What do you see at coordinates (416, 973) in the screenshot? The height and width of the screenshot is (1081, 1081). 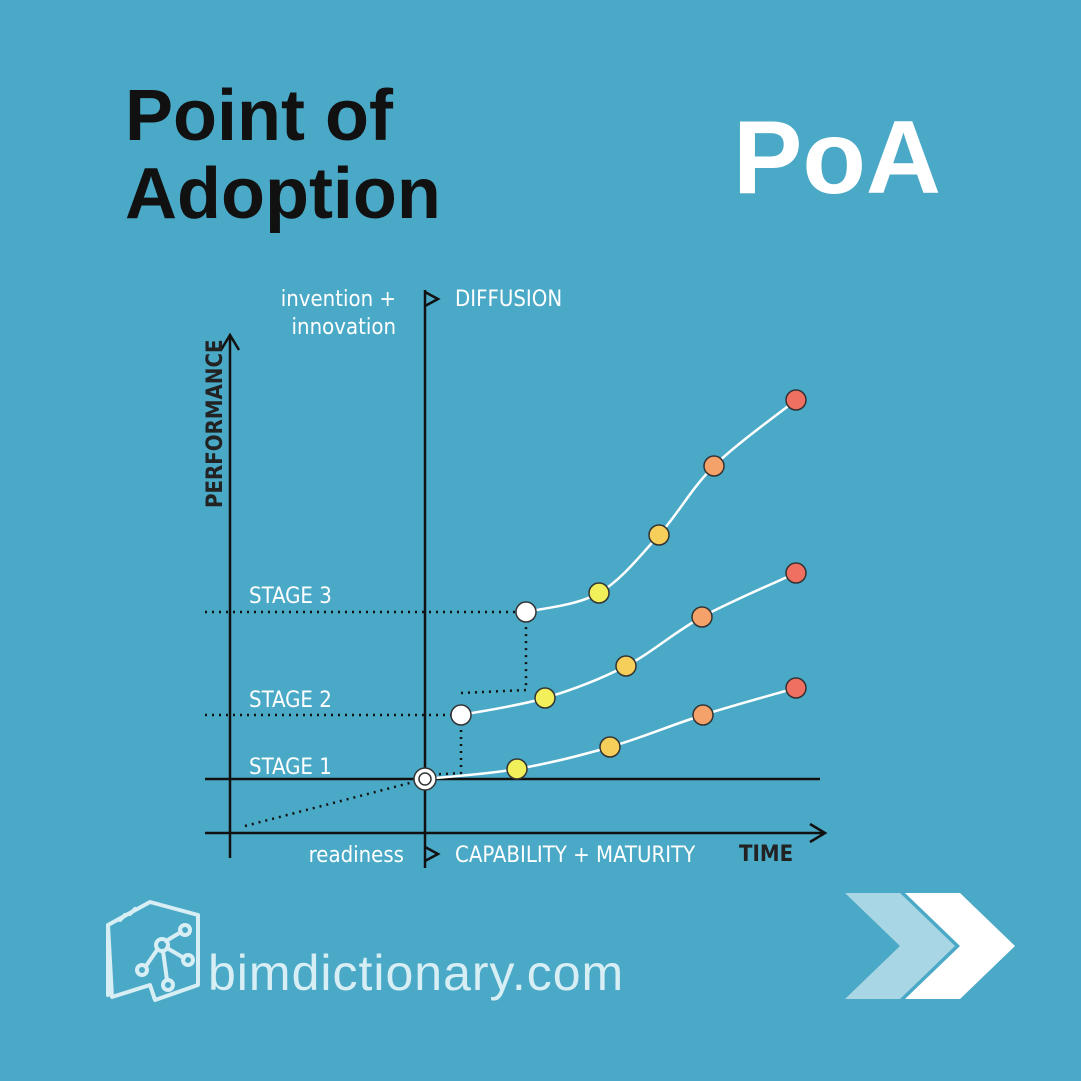 I see `site: bimdictionary.com` at bounding box center [416, 973].